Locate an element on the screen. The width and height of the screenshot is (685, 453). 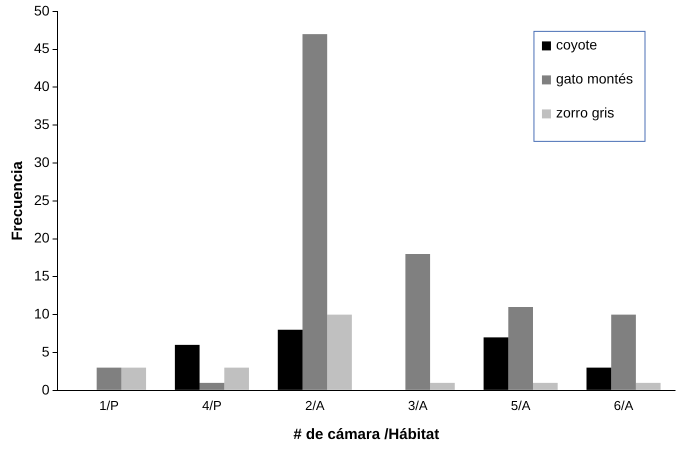
y-tick-label: 10 is located at coordinates (42, 313).